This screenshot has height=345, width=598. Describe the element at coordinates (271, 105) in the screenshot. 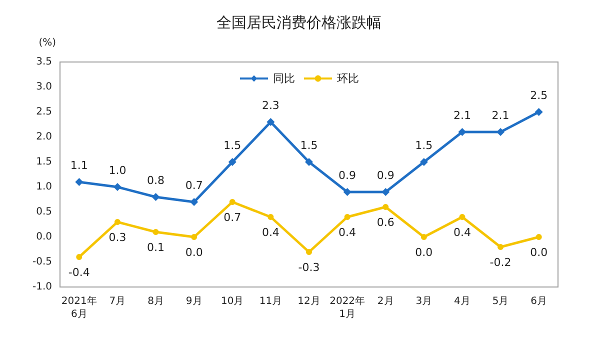

I see `data-label: 2.3` at that location.